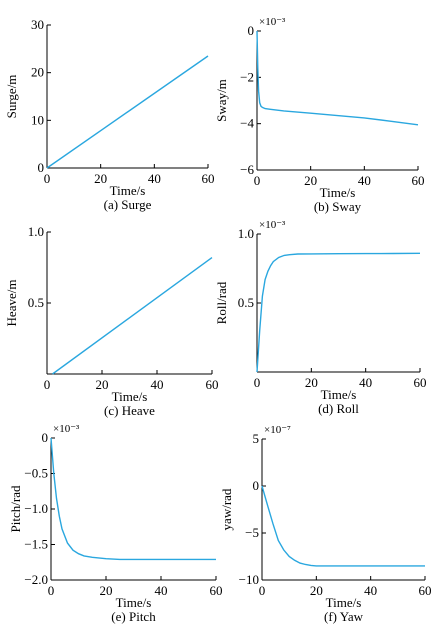 The height and width of the screenshot is (628, 446). I want to click on chart-caption: (f) Yaw, so click(344, 616).